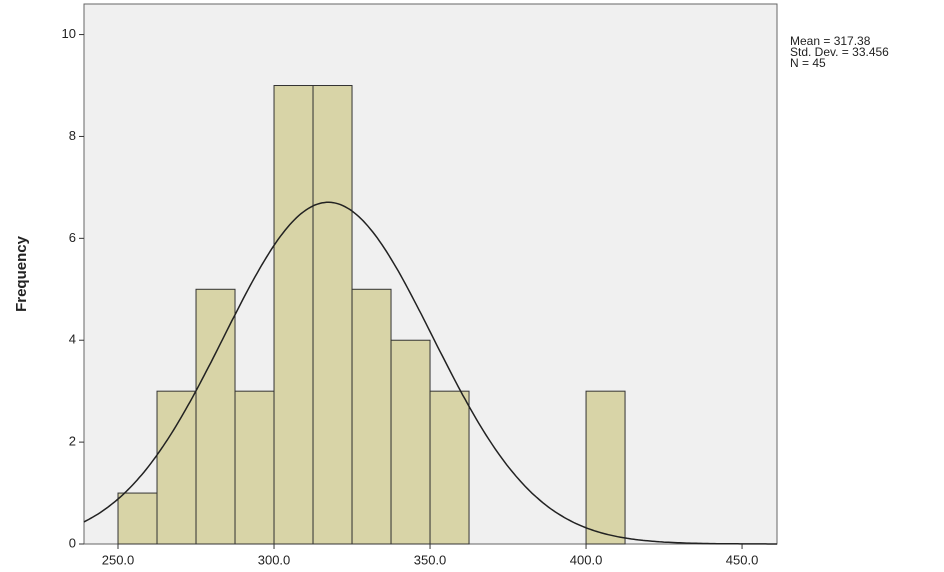 The image size is (944, 572). Describe the element at coordinates (72, 237) in the screenshot. I see `y-tick-label: 6` at that location.